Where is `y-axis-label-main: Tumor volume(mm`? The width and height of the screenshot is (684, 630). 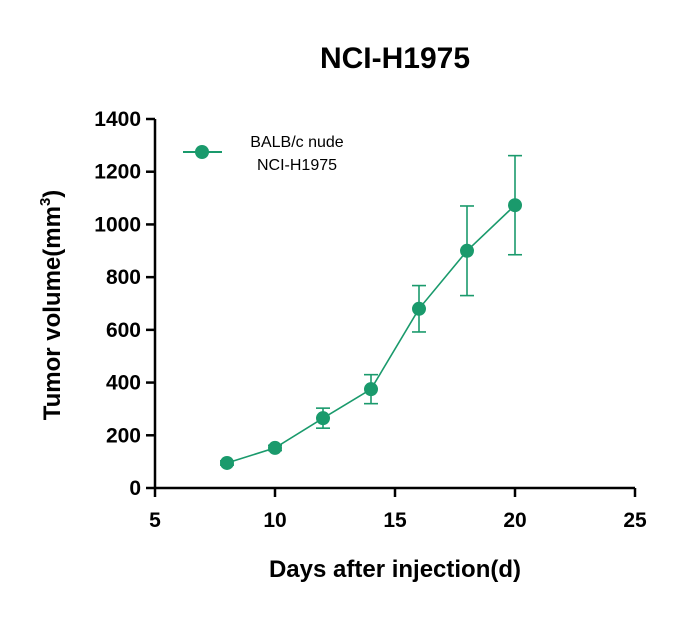
y-axis-label-main: Tumor volume(mm is located at coordinates (52, 313).